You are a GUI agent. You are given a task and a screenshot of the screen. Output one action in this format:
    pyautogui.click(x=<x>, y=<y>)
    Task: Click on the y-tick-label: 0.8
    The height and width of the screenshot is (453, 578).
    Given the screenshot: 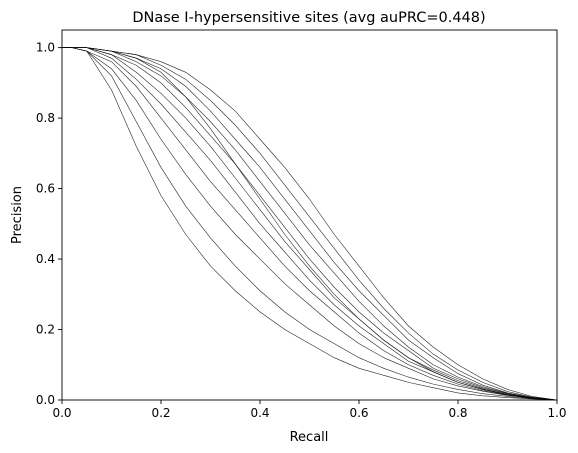 What is the action you would take?
    pyautogui.click(x=45, y=118)
    